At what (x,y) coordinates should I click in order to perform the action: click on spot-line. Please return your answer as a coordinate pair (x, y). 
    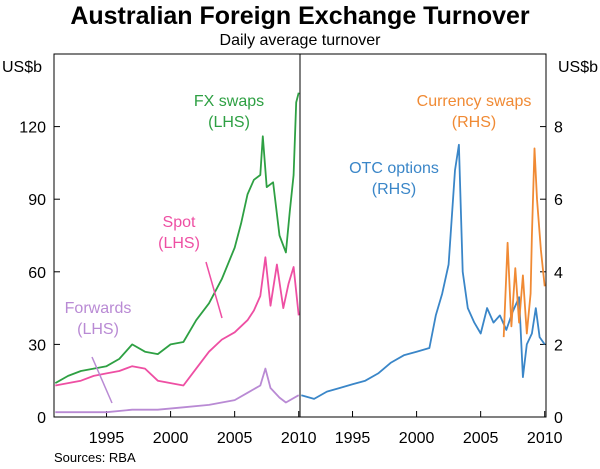
    Looking at the image, I should click on (177, 321).